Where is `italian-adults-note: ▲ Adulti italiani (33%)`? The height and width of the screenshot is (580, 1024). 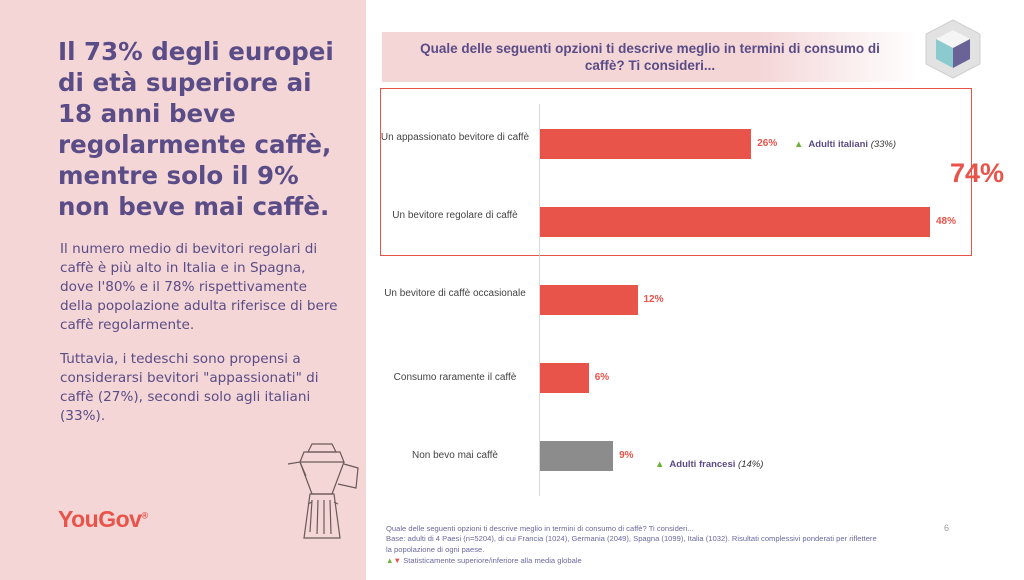 italian-adults-note: ▲ Adulti italiani (33%) is located at coordinates (845, 144).